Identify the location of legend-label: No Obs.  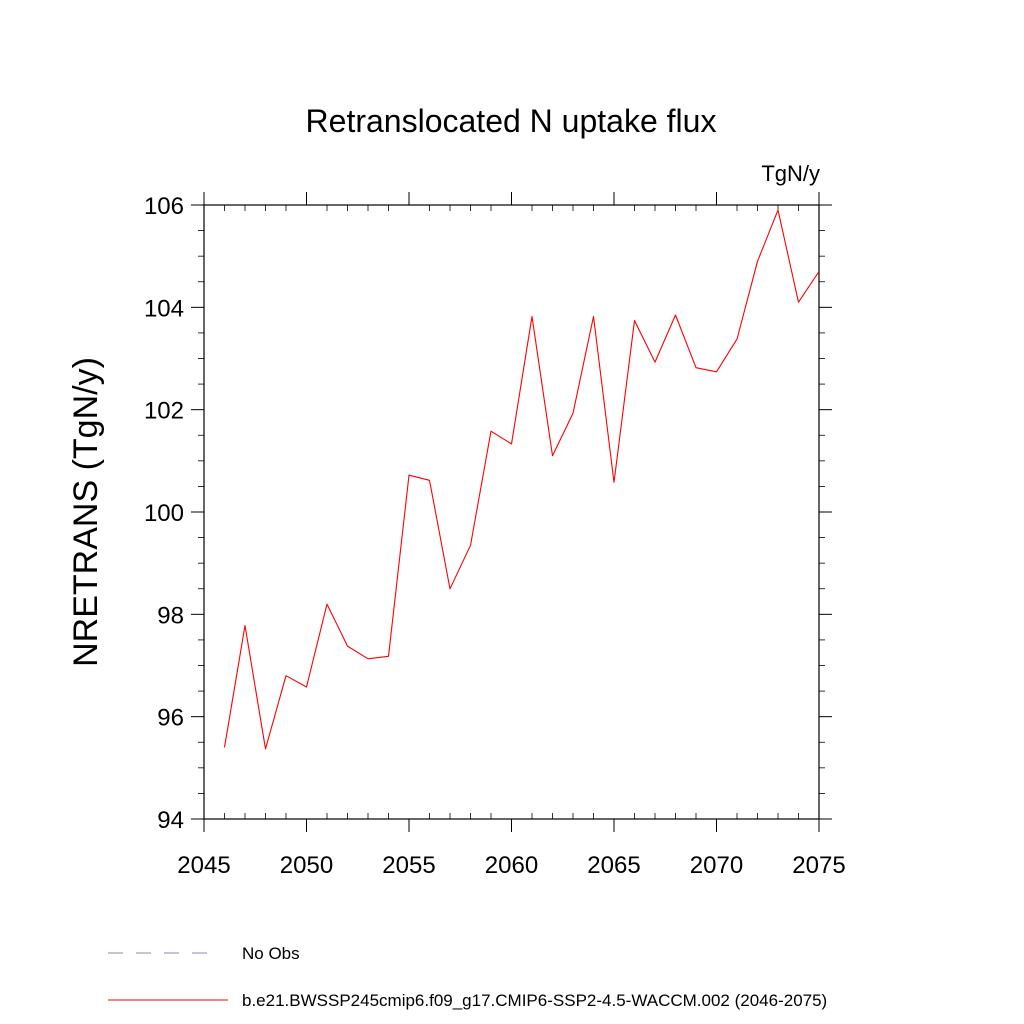
(271, 953).